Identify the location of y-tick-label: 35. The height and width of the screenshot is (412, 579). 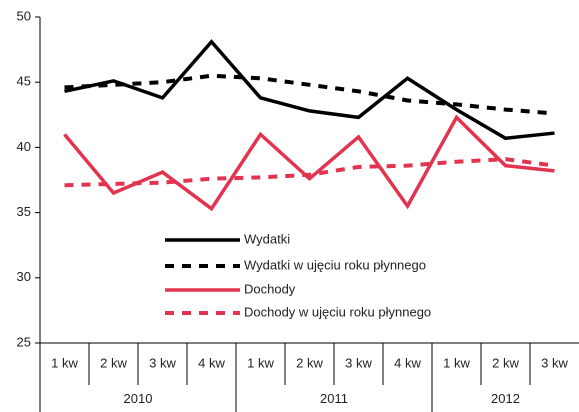
(24, 211).